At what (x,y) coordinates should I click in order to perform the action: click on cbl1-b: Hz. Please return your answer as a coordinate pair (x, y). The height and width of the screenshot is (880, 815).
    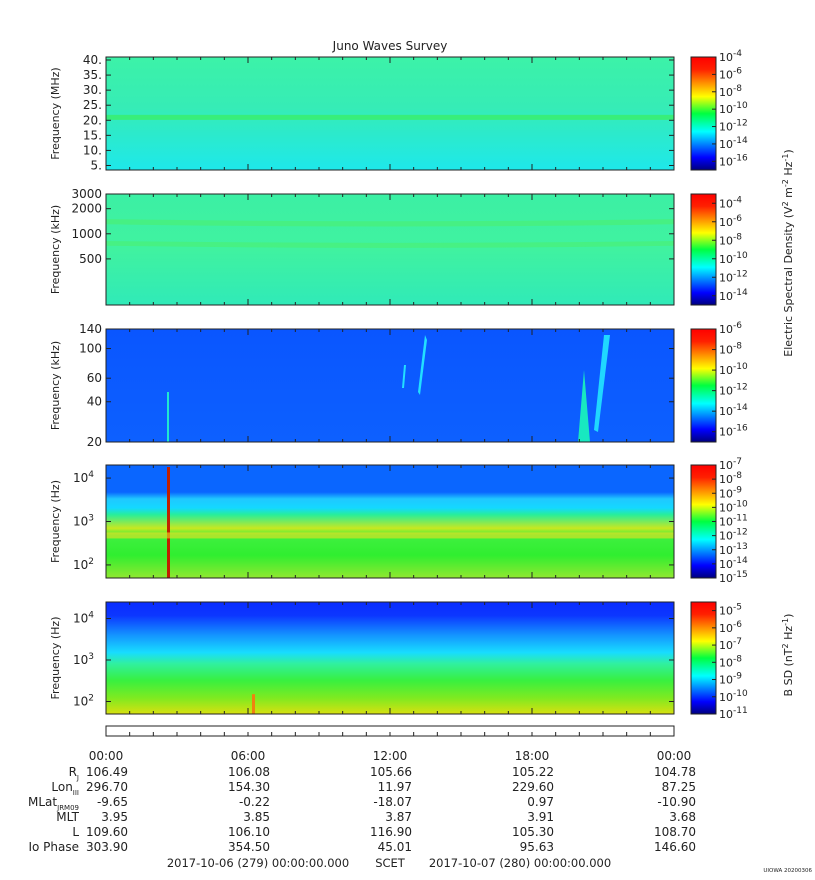
    Looking at the image, I should click on (788, 635).